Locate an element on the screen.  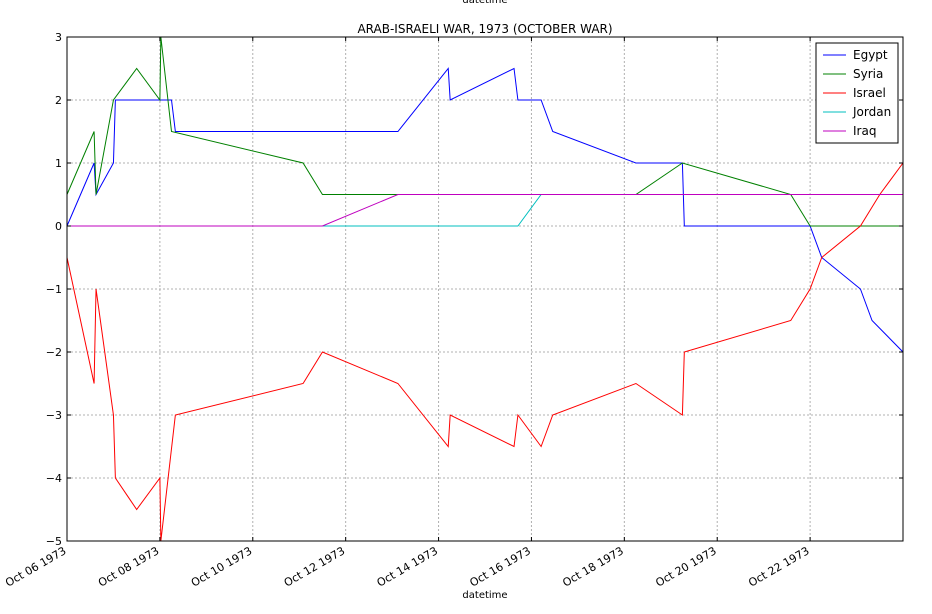
y-tick-label: −3 is located at coordinates (54, 415).